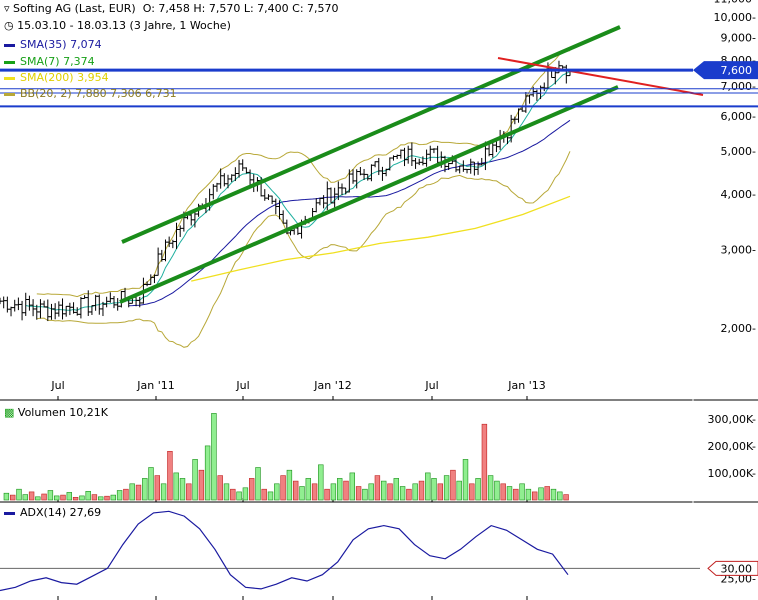  I want to click on y-tick-label: 3,000-, so click(738, 250).